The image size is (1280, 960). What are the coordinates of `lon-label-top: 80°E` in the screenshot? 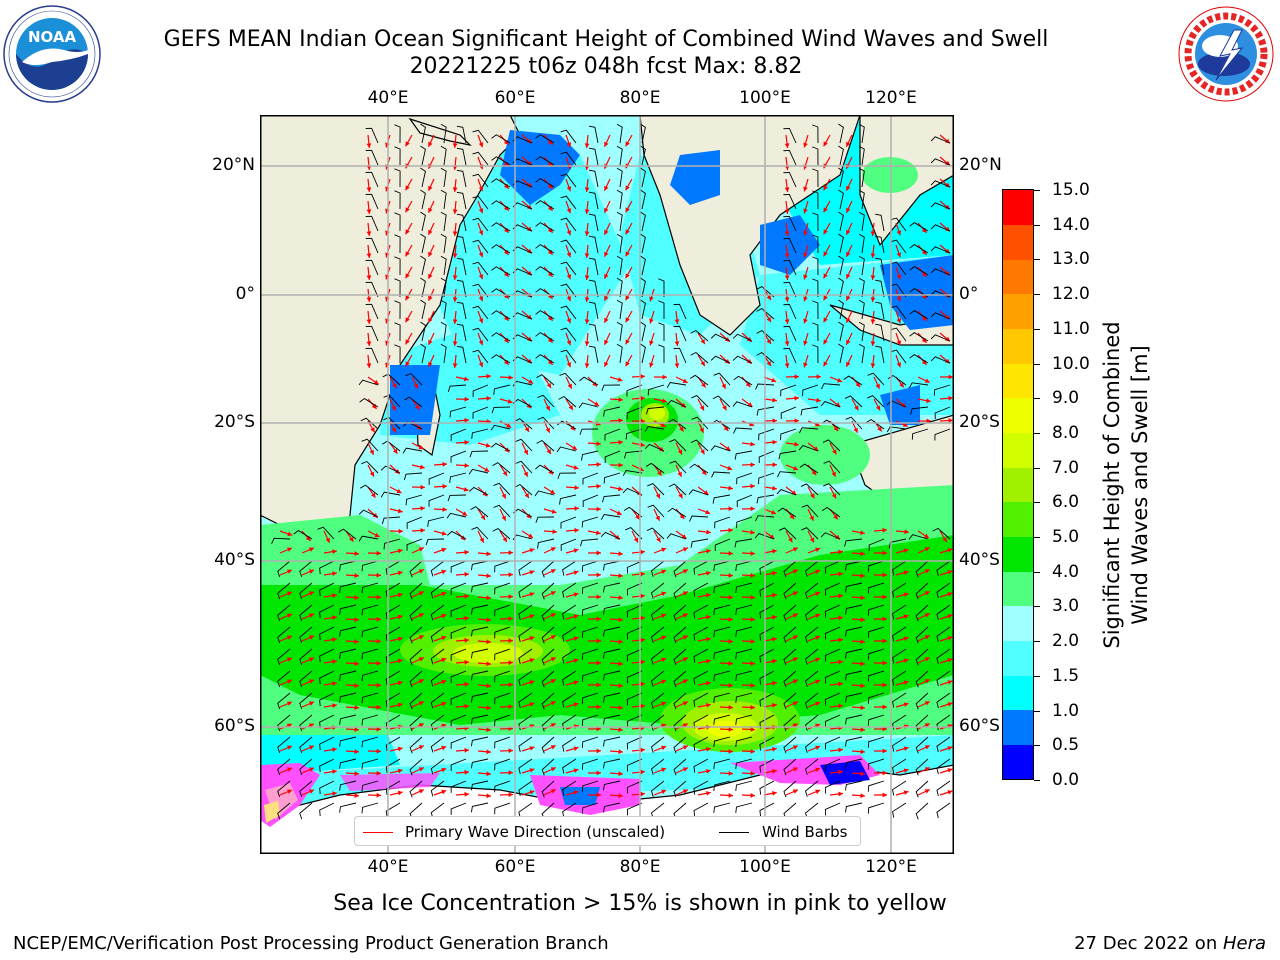 It's located at (640, 98).